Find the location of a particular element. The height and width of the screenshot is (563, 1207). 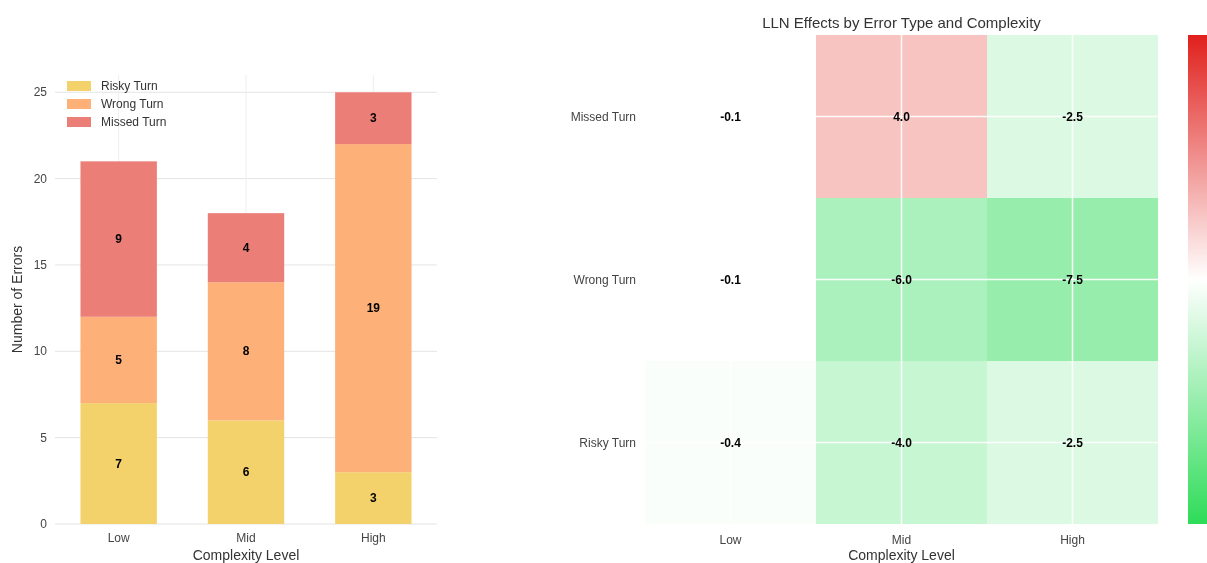

legend-label: Missed Turn is located at coordinates (134, 122).